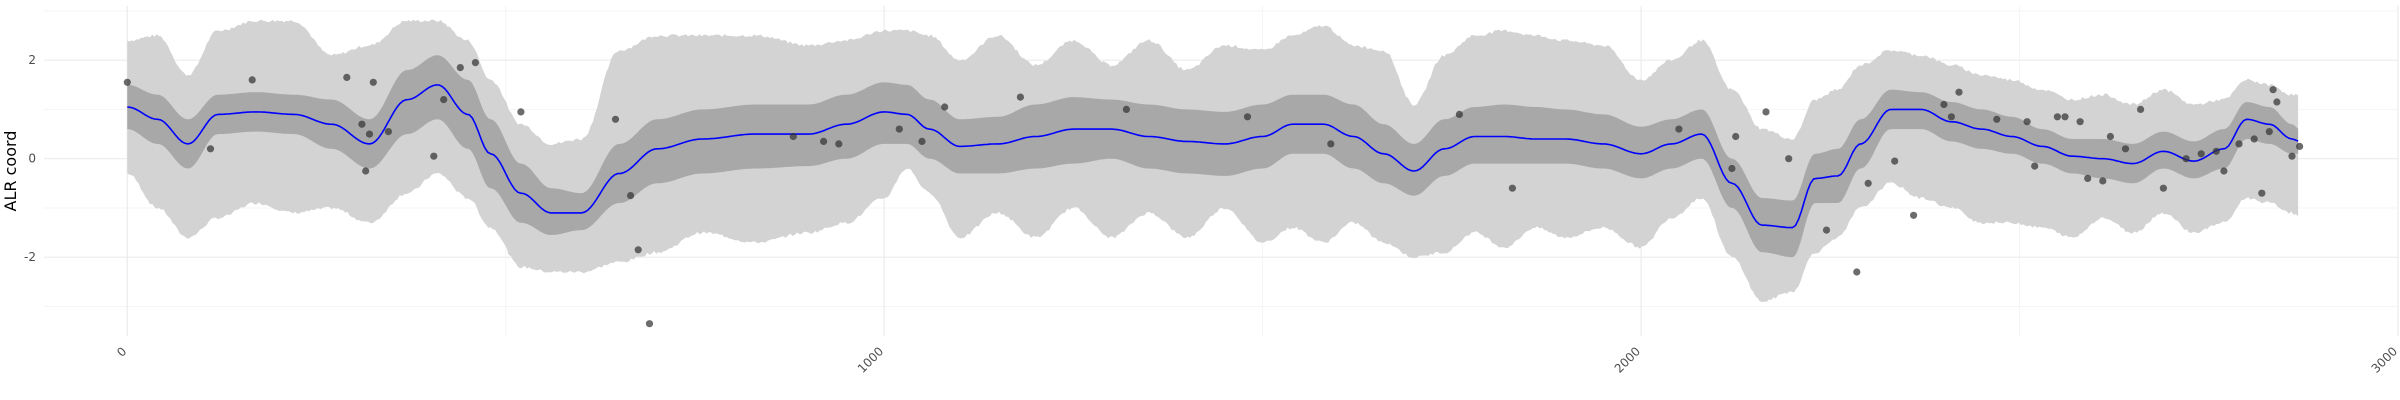 The height and width of the screenshot is (400, 2400). I want to click on x-tick-label: 1000, so click(870, 359).